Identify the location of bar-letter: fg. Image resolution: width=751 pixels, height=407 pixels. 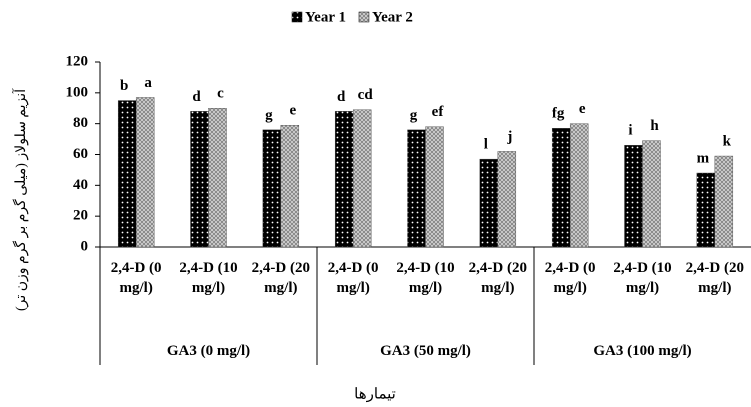
(558, 114).